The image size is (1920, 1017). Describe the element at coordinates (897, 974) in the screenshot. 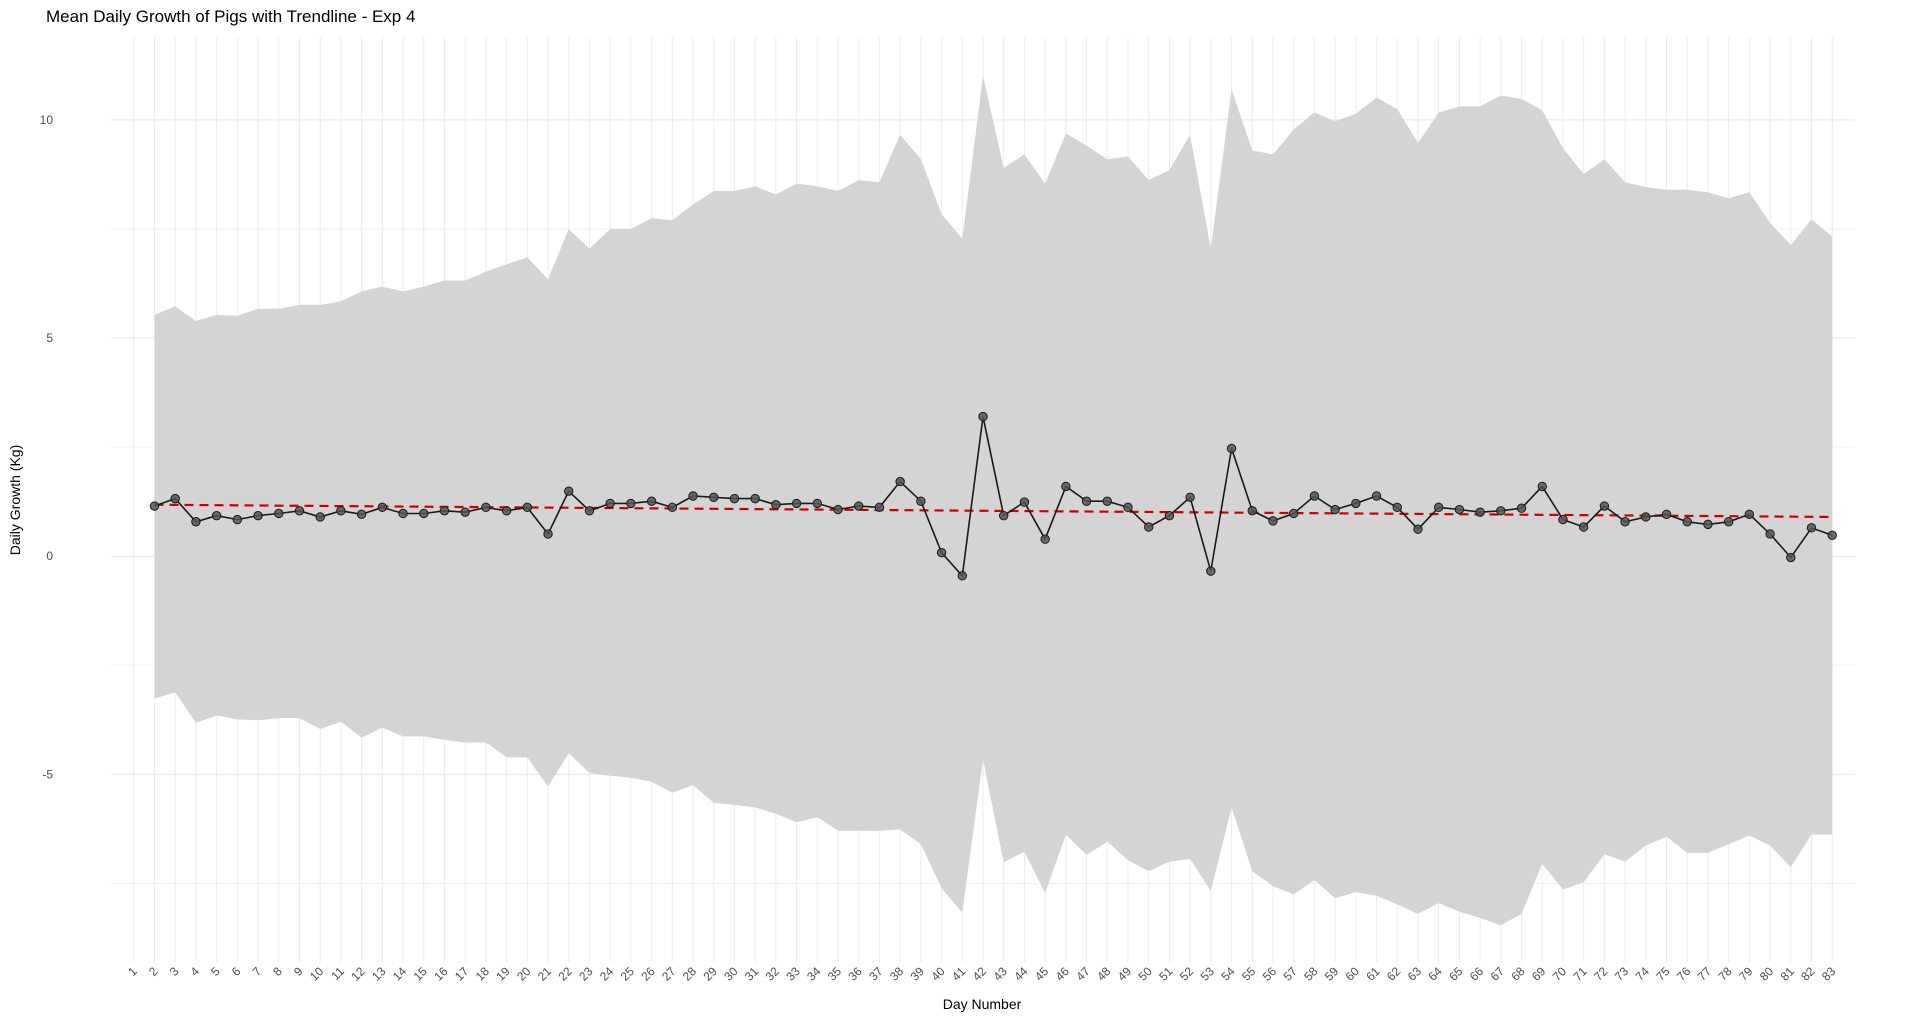

I see `x-tick-label: 38` at that location.